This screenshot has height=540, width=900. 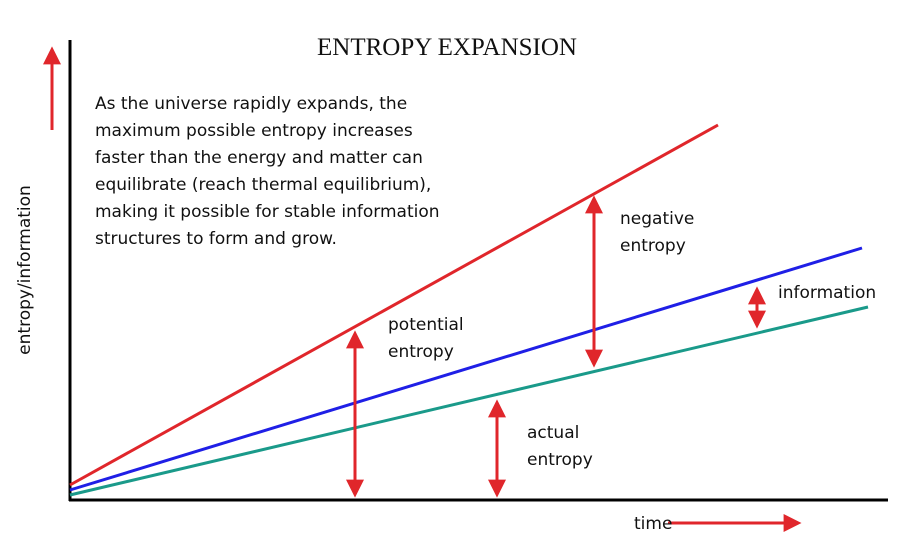 I want to click on x-axis-label: time, so click(x=653, y=524).